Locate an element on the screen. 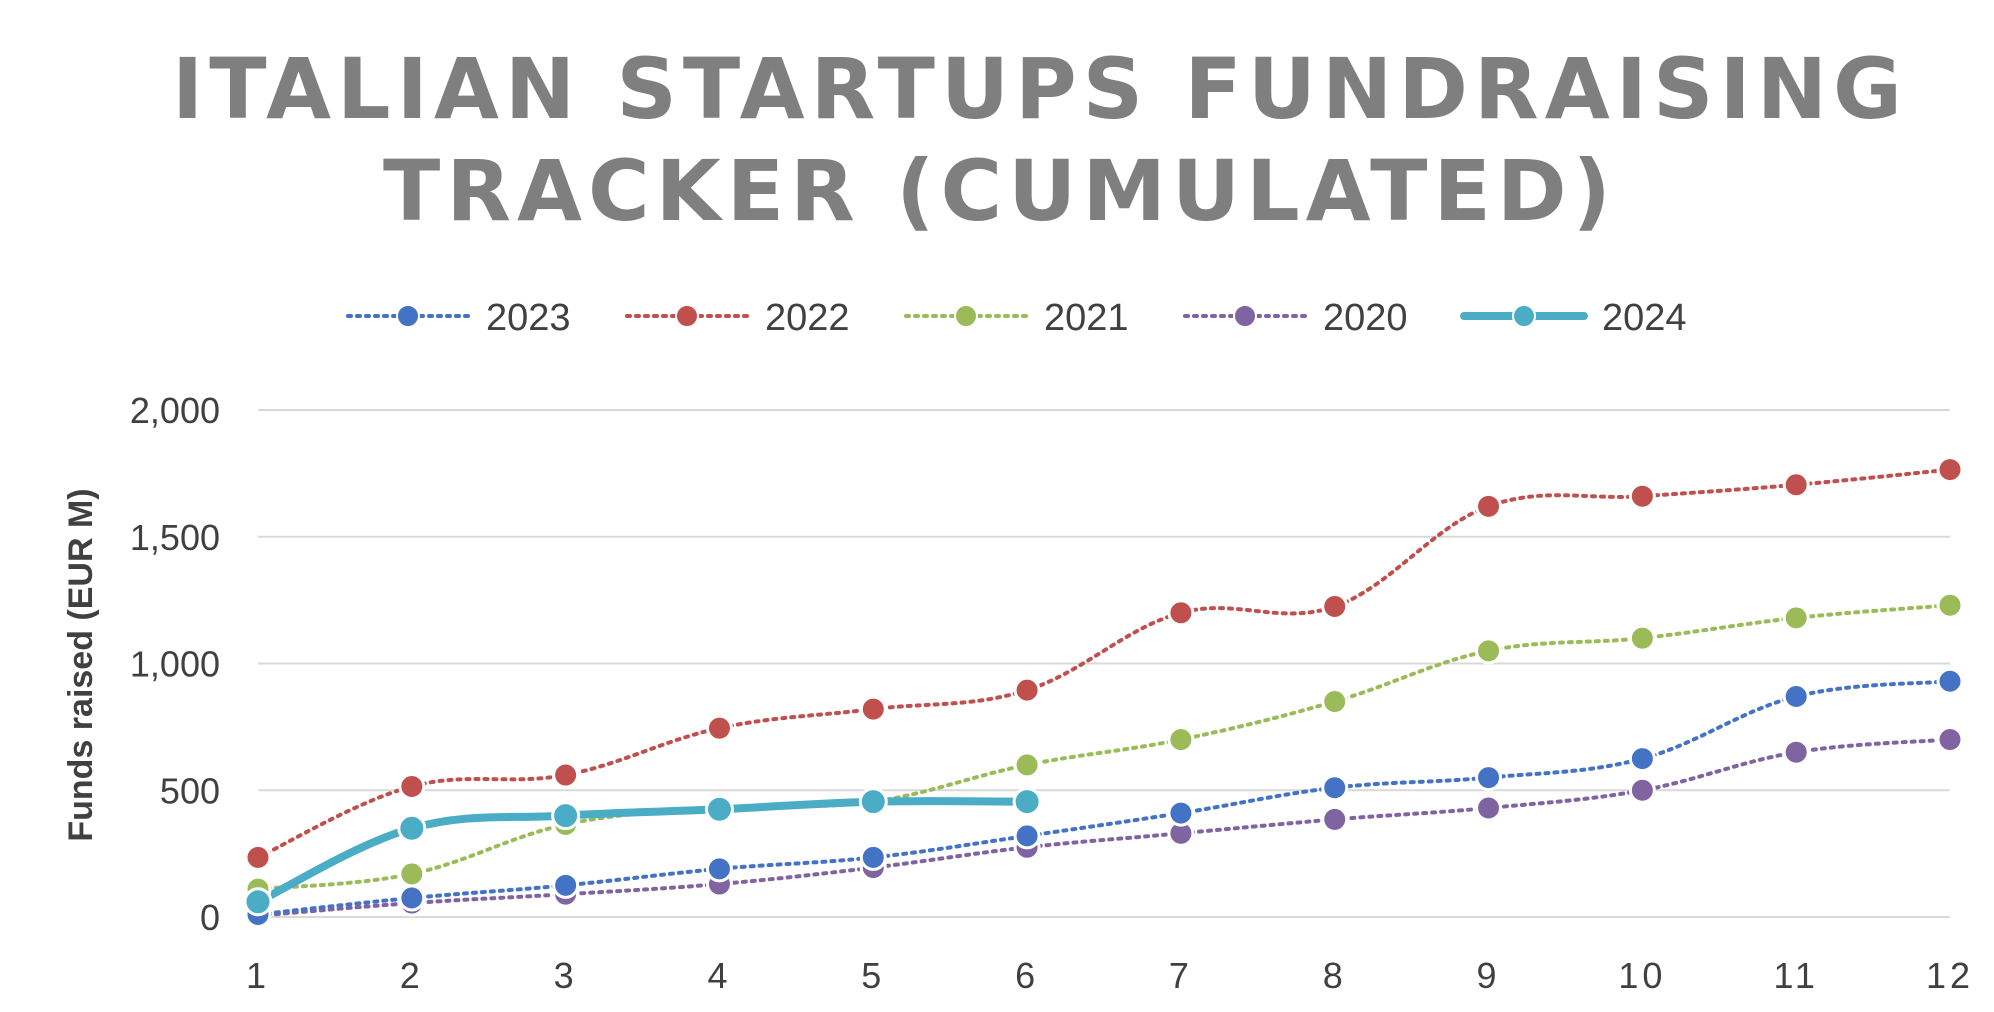  x-tick-label: 6 is located at coordinates (1027, 975).